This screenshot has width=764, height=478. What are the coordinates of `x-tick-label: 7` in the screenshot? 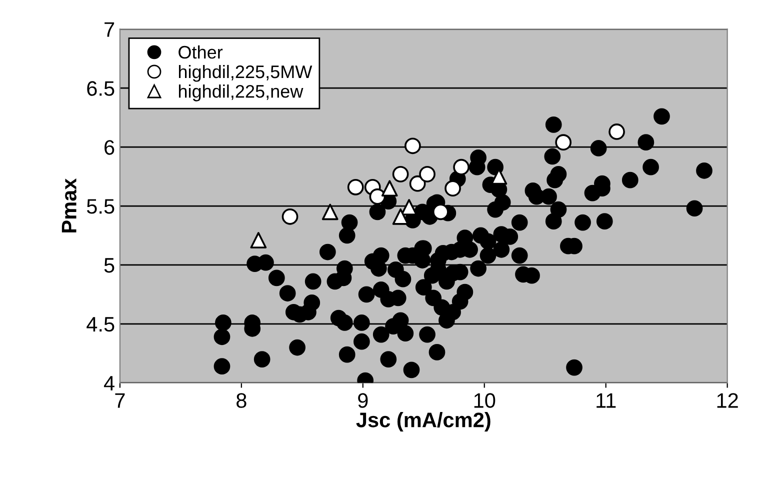 It's located at (120, 400).